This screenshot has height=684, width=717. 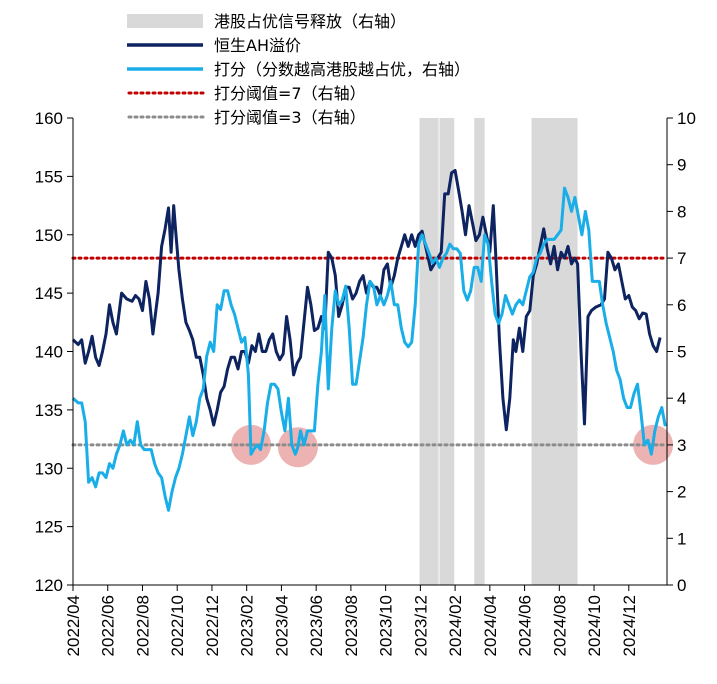 I want to click on legend-item: 恒生AH溢价, so click(x=214, y=45).